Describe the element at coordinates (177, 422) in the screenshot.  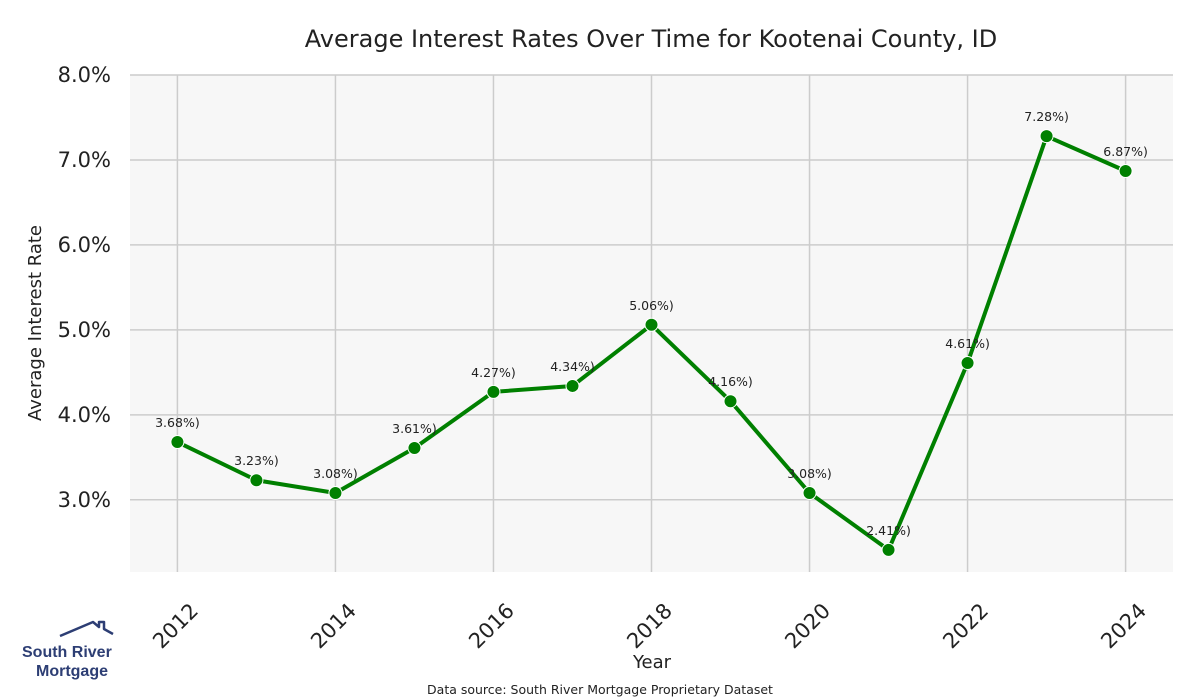
I see `data-label: 3.68%)` at that location.